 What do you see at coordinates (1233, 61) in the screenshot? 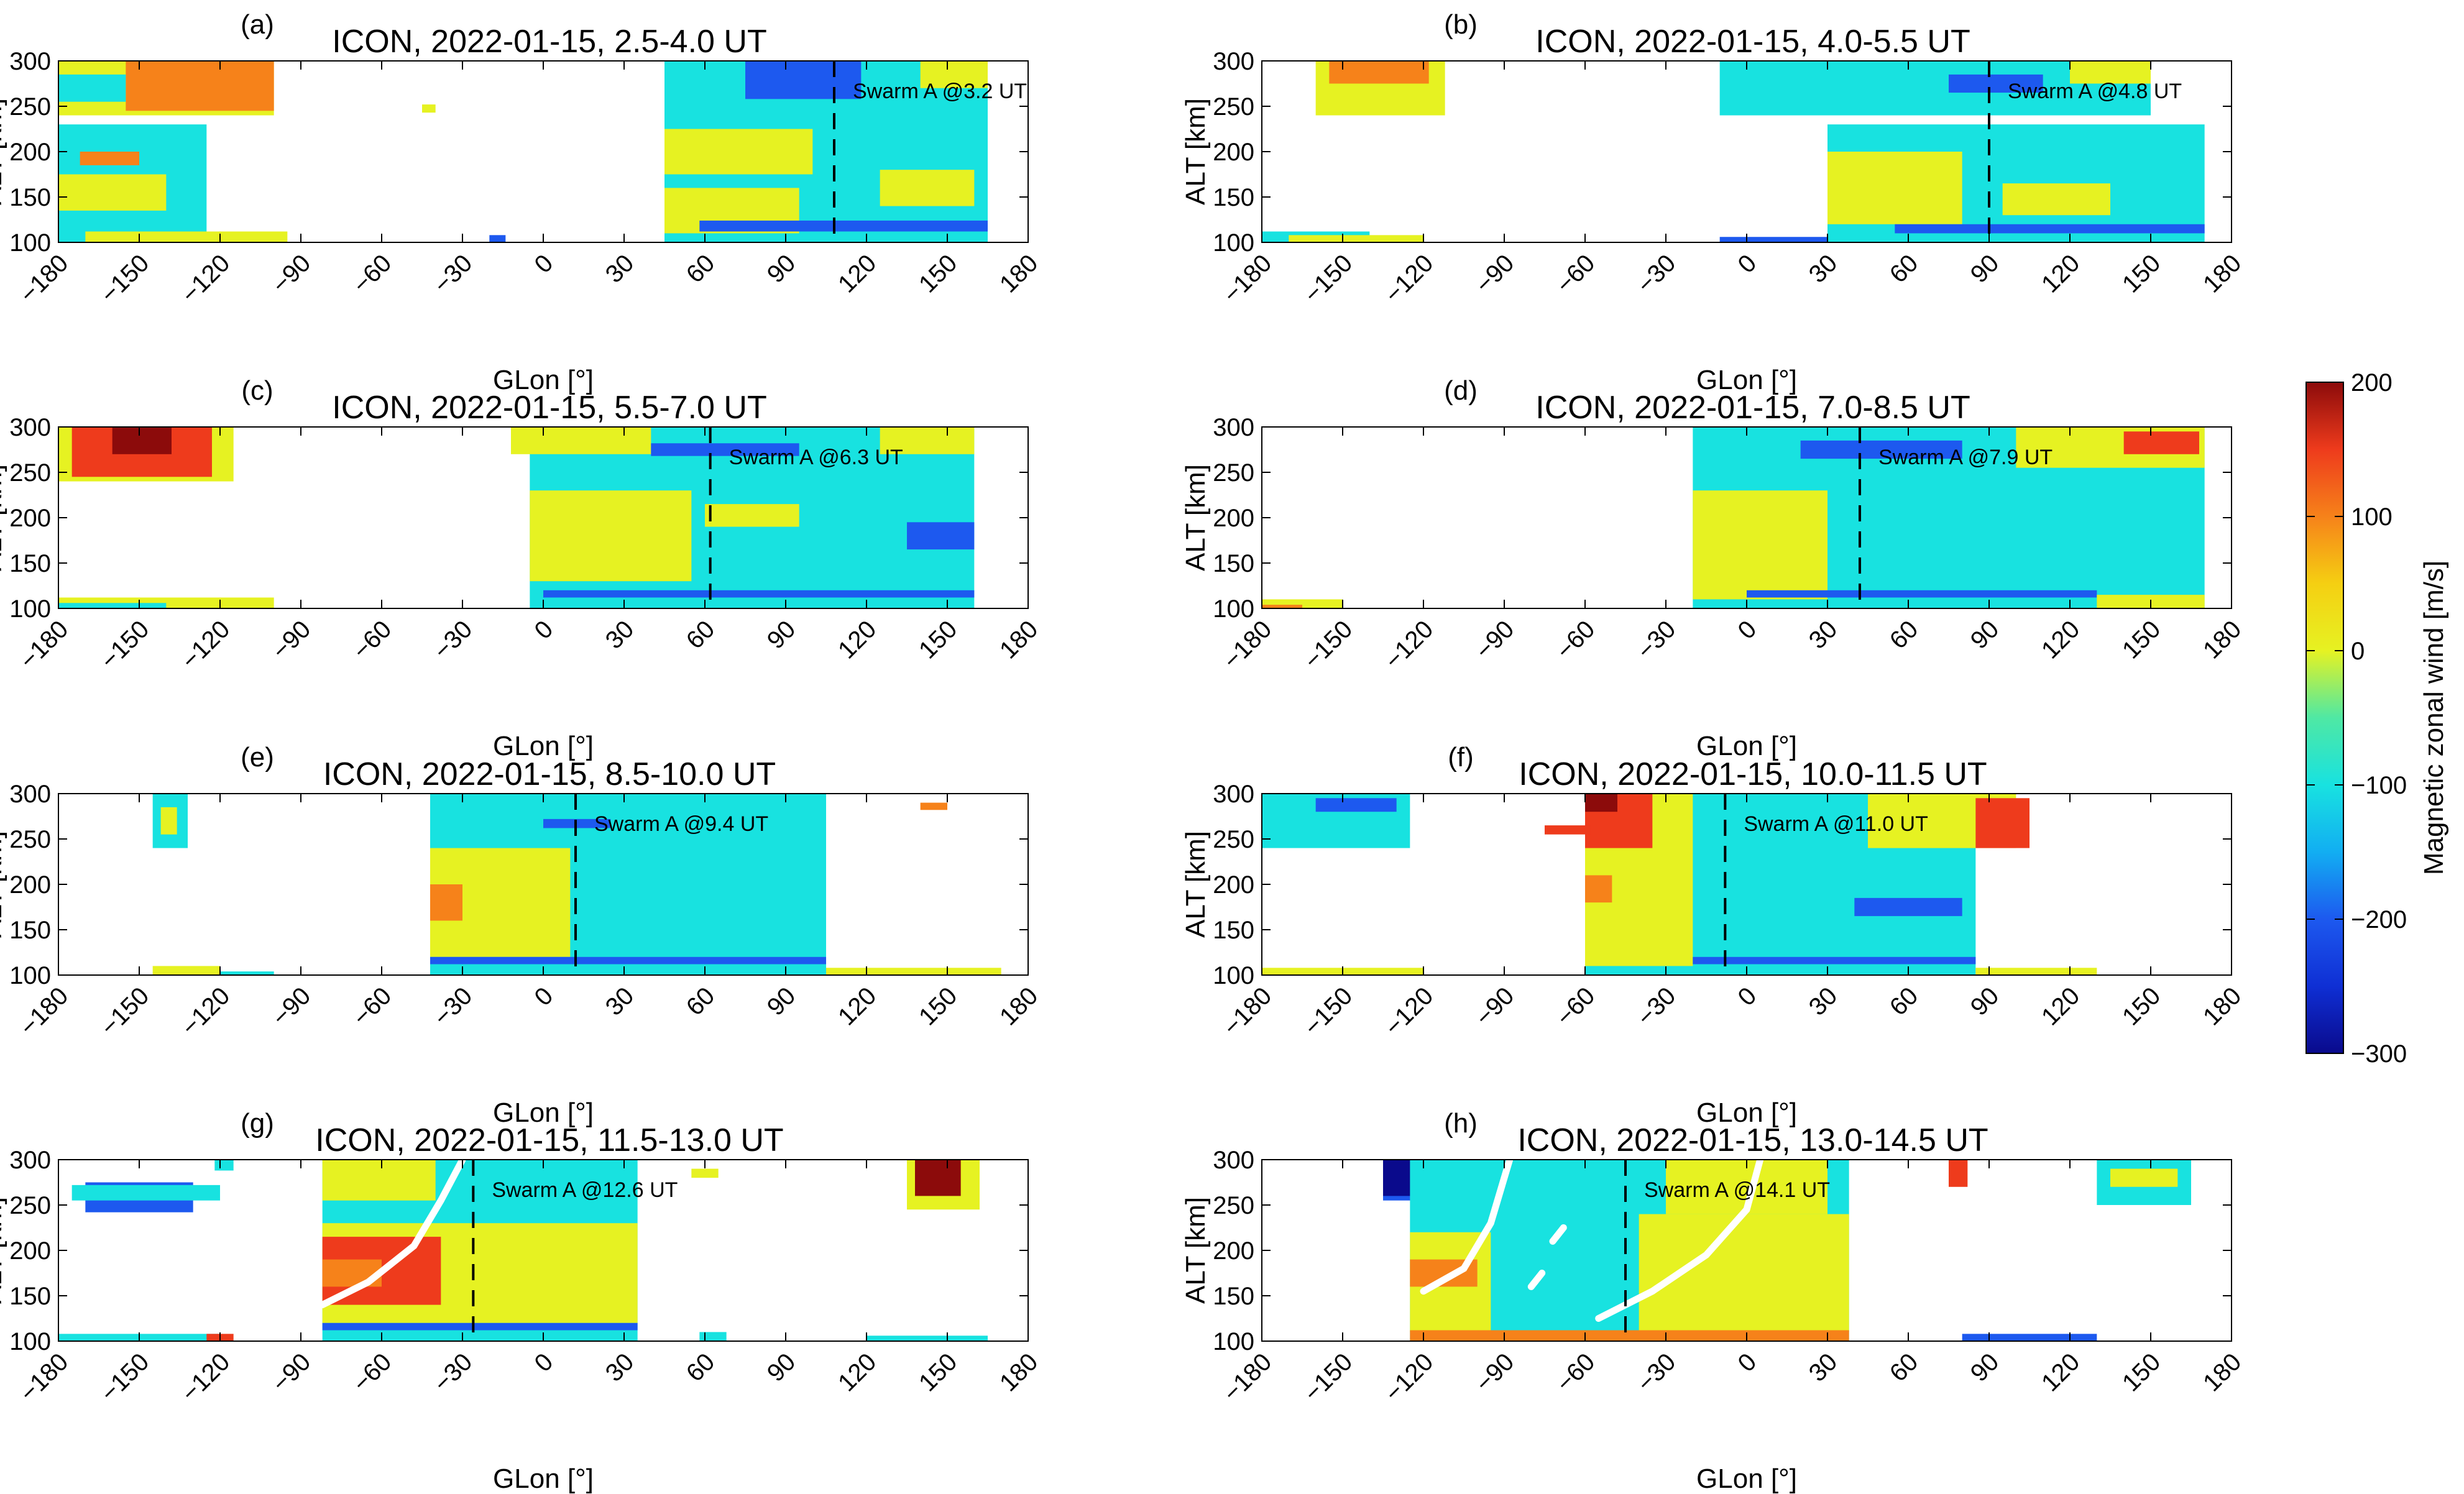
I see `y-tick-label: 300` at bounding box center [1233, 61].